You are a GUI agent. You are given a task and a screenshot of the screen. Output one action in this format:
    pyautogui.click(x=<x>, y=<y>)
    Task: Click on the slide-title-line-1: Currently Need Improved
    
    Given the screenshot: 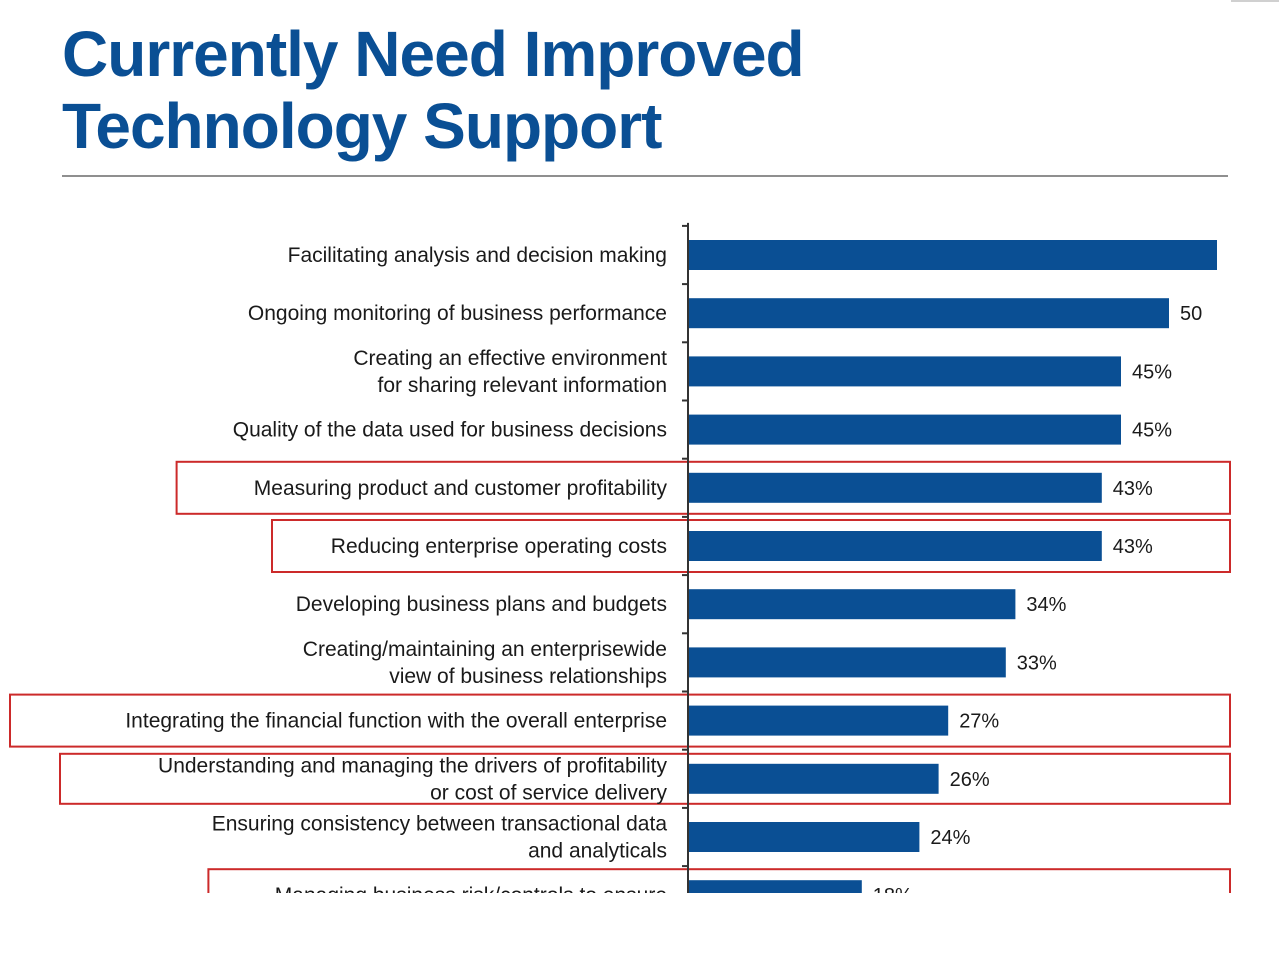 What is the action you would take?
    pyautogui.click(x=433, y=54)
    